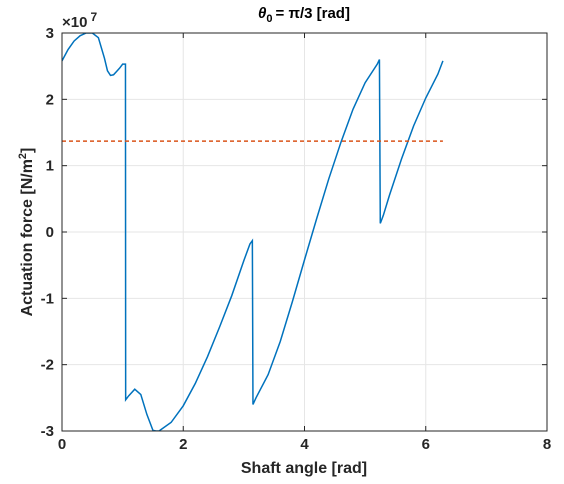 The height and width of the screenshot is (484, 564). I want to click on y-tick-label: 2, so click(50, 99).